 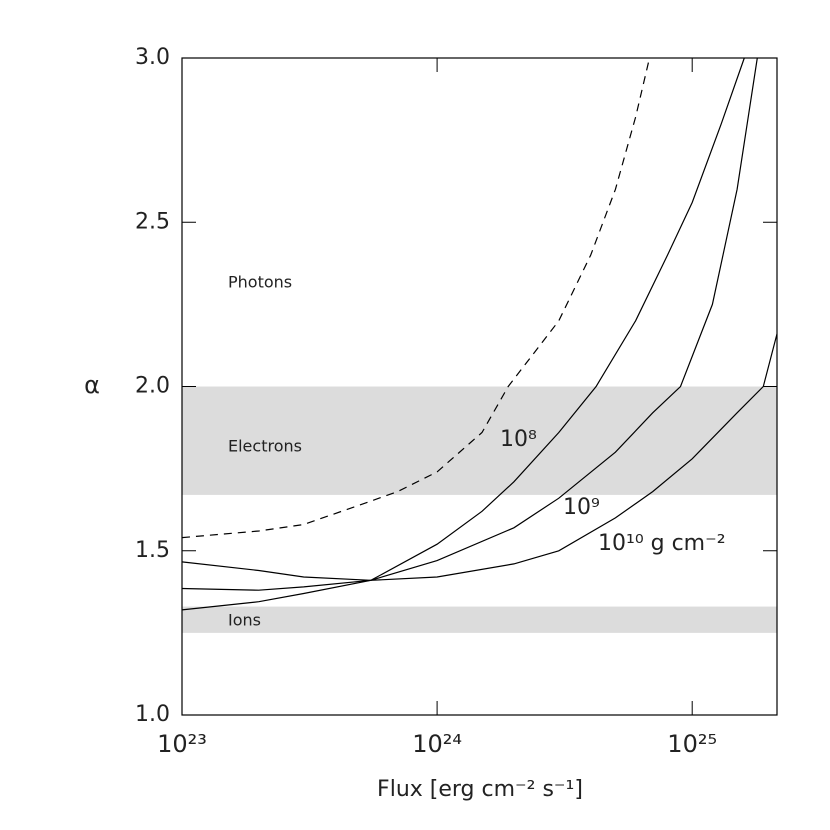 What do you see at coordinates (244, 620) in the screenshot?
I see `band-label: Ions` at bounding box center [244, 620].